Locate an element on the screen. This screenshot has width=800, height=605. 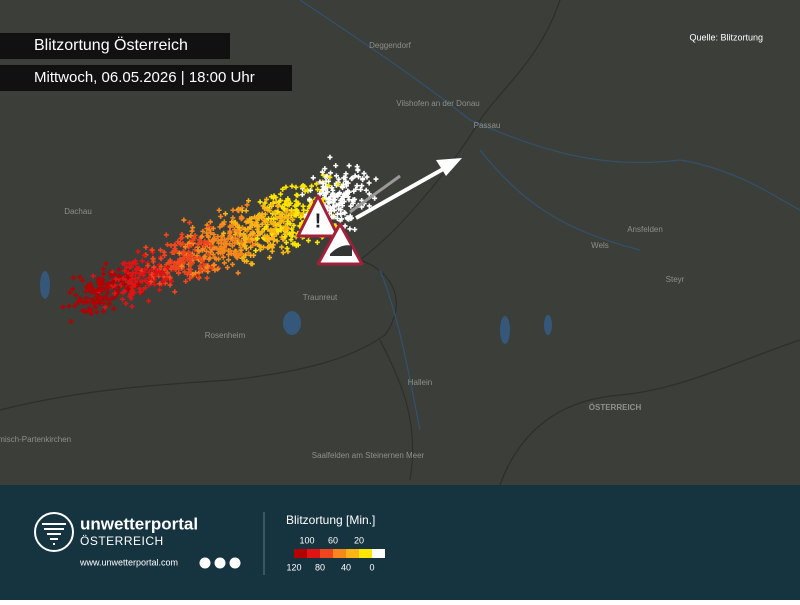
place-label: Hallein is located at coordinates (420, 382).